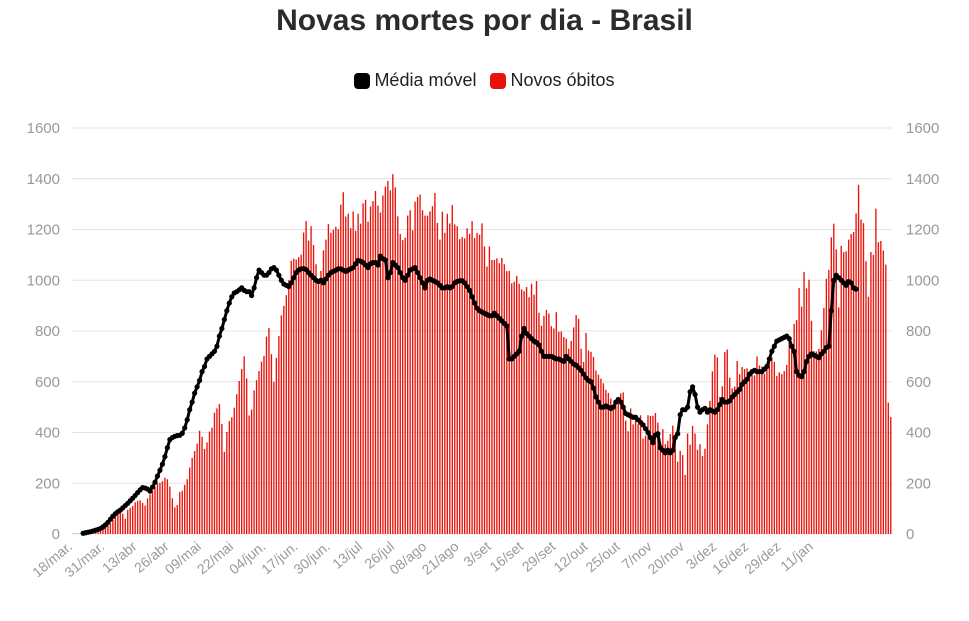  I want to click on x-tick-label: 09/mai, so click(183, 557).